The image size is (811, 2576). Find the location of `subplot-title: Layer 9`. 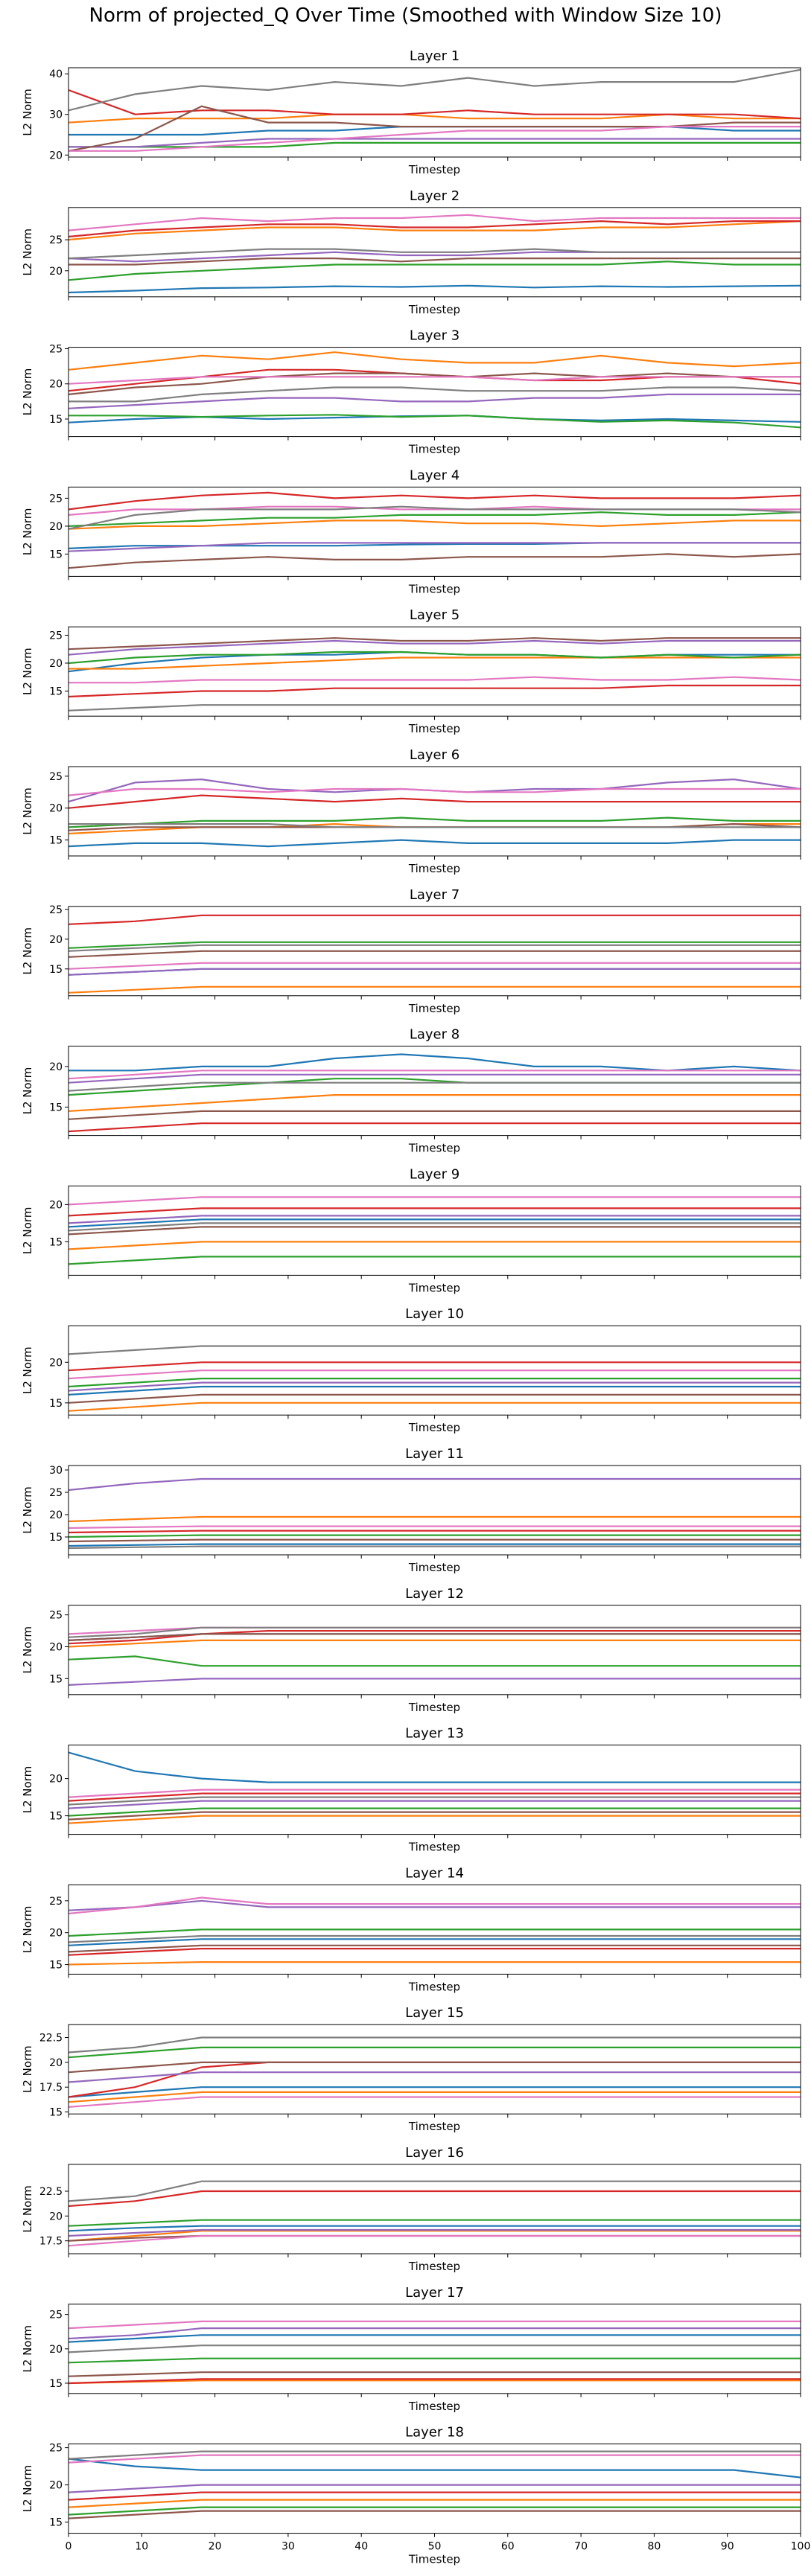

subplot-title: Layer 9 is located at coordinates (434, 1174).